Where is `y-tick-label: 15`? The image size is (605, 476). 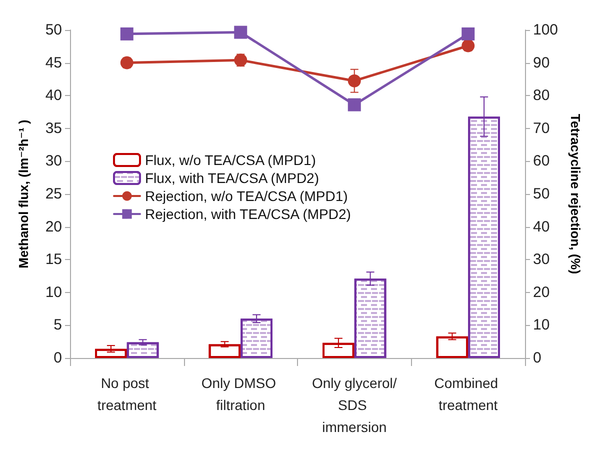
y-tick-label: 15 is located at coordinates (53, 259).